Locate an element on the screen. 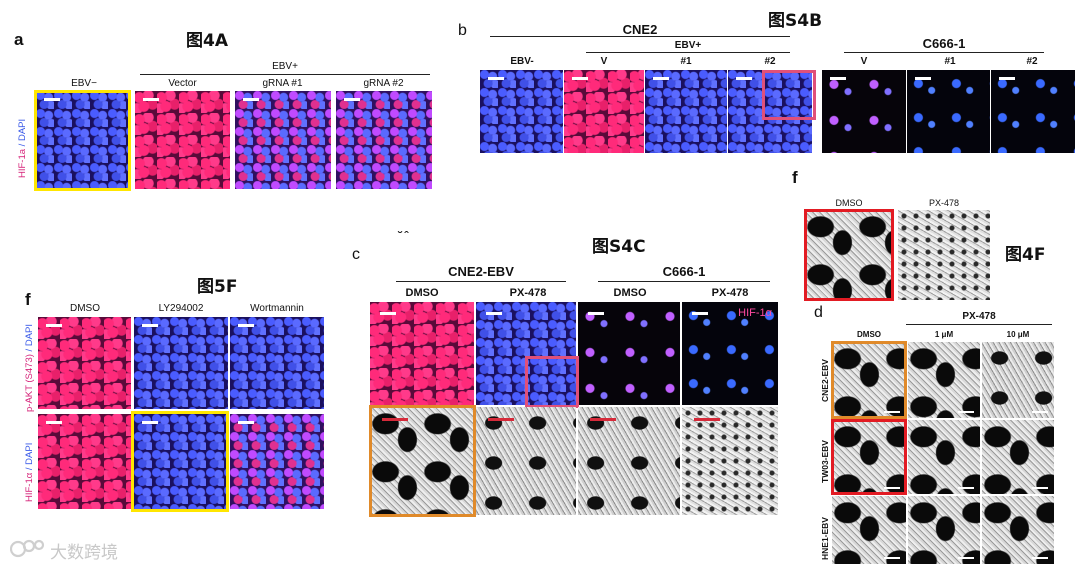 The height and width of the screenshot is (571, 1080). figs4c-image-r2-c666-dmso is located at coordinates (629, 461).